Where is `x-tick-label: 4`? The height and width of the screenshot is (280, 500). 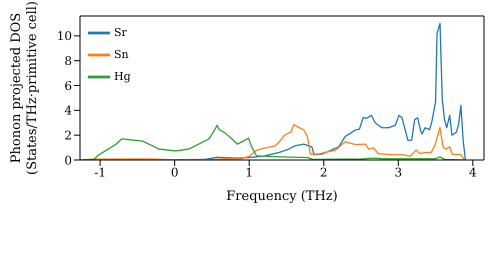
x-tick-label: 4 is located at coordinates (473, 173).